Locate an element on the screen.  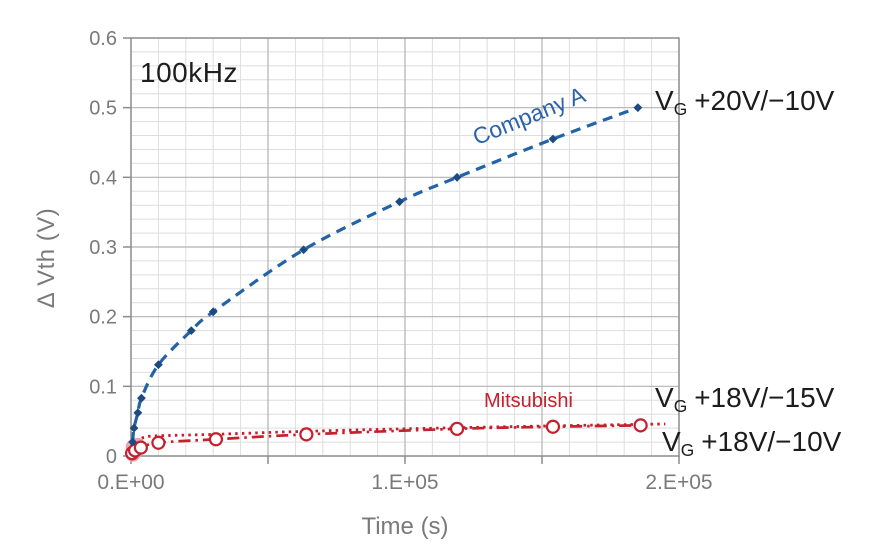
y-axis-title: Δ Vth (V) is located at coordinates (46, 258).